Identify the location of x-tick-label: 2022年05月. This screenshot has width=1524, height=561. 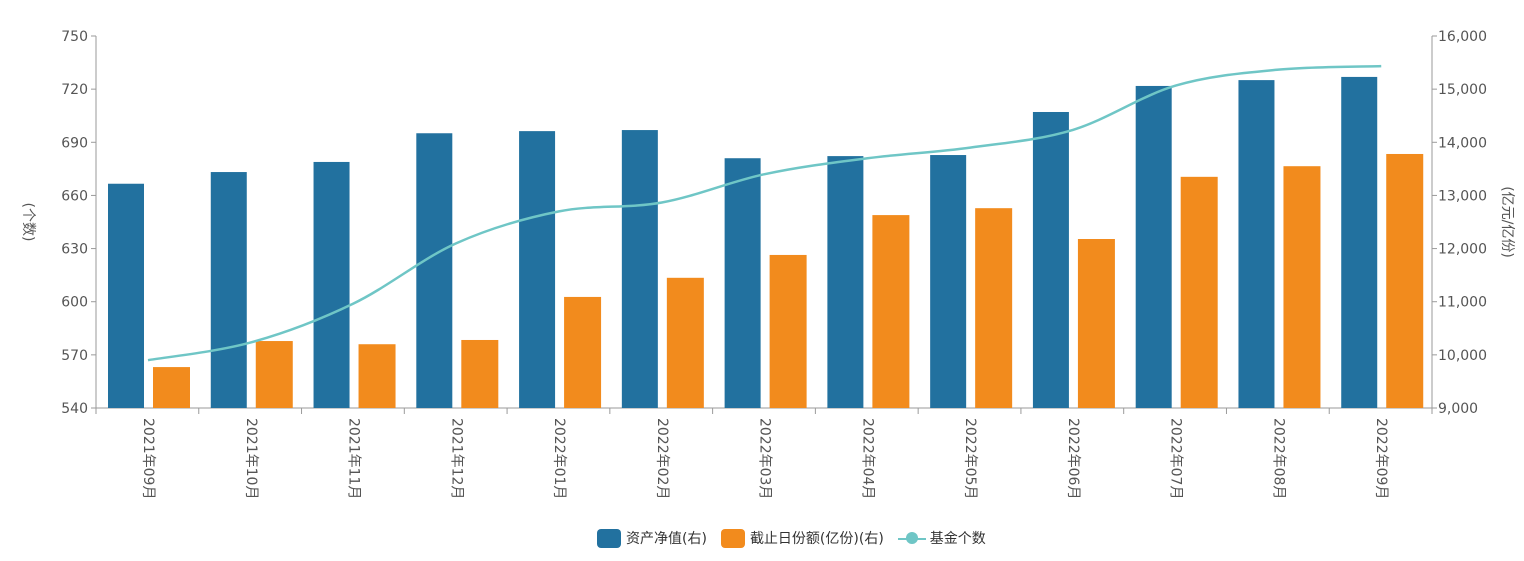
(970, 458).